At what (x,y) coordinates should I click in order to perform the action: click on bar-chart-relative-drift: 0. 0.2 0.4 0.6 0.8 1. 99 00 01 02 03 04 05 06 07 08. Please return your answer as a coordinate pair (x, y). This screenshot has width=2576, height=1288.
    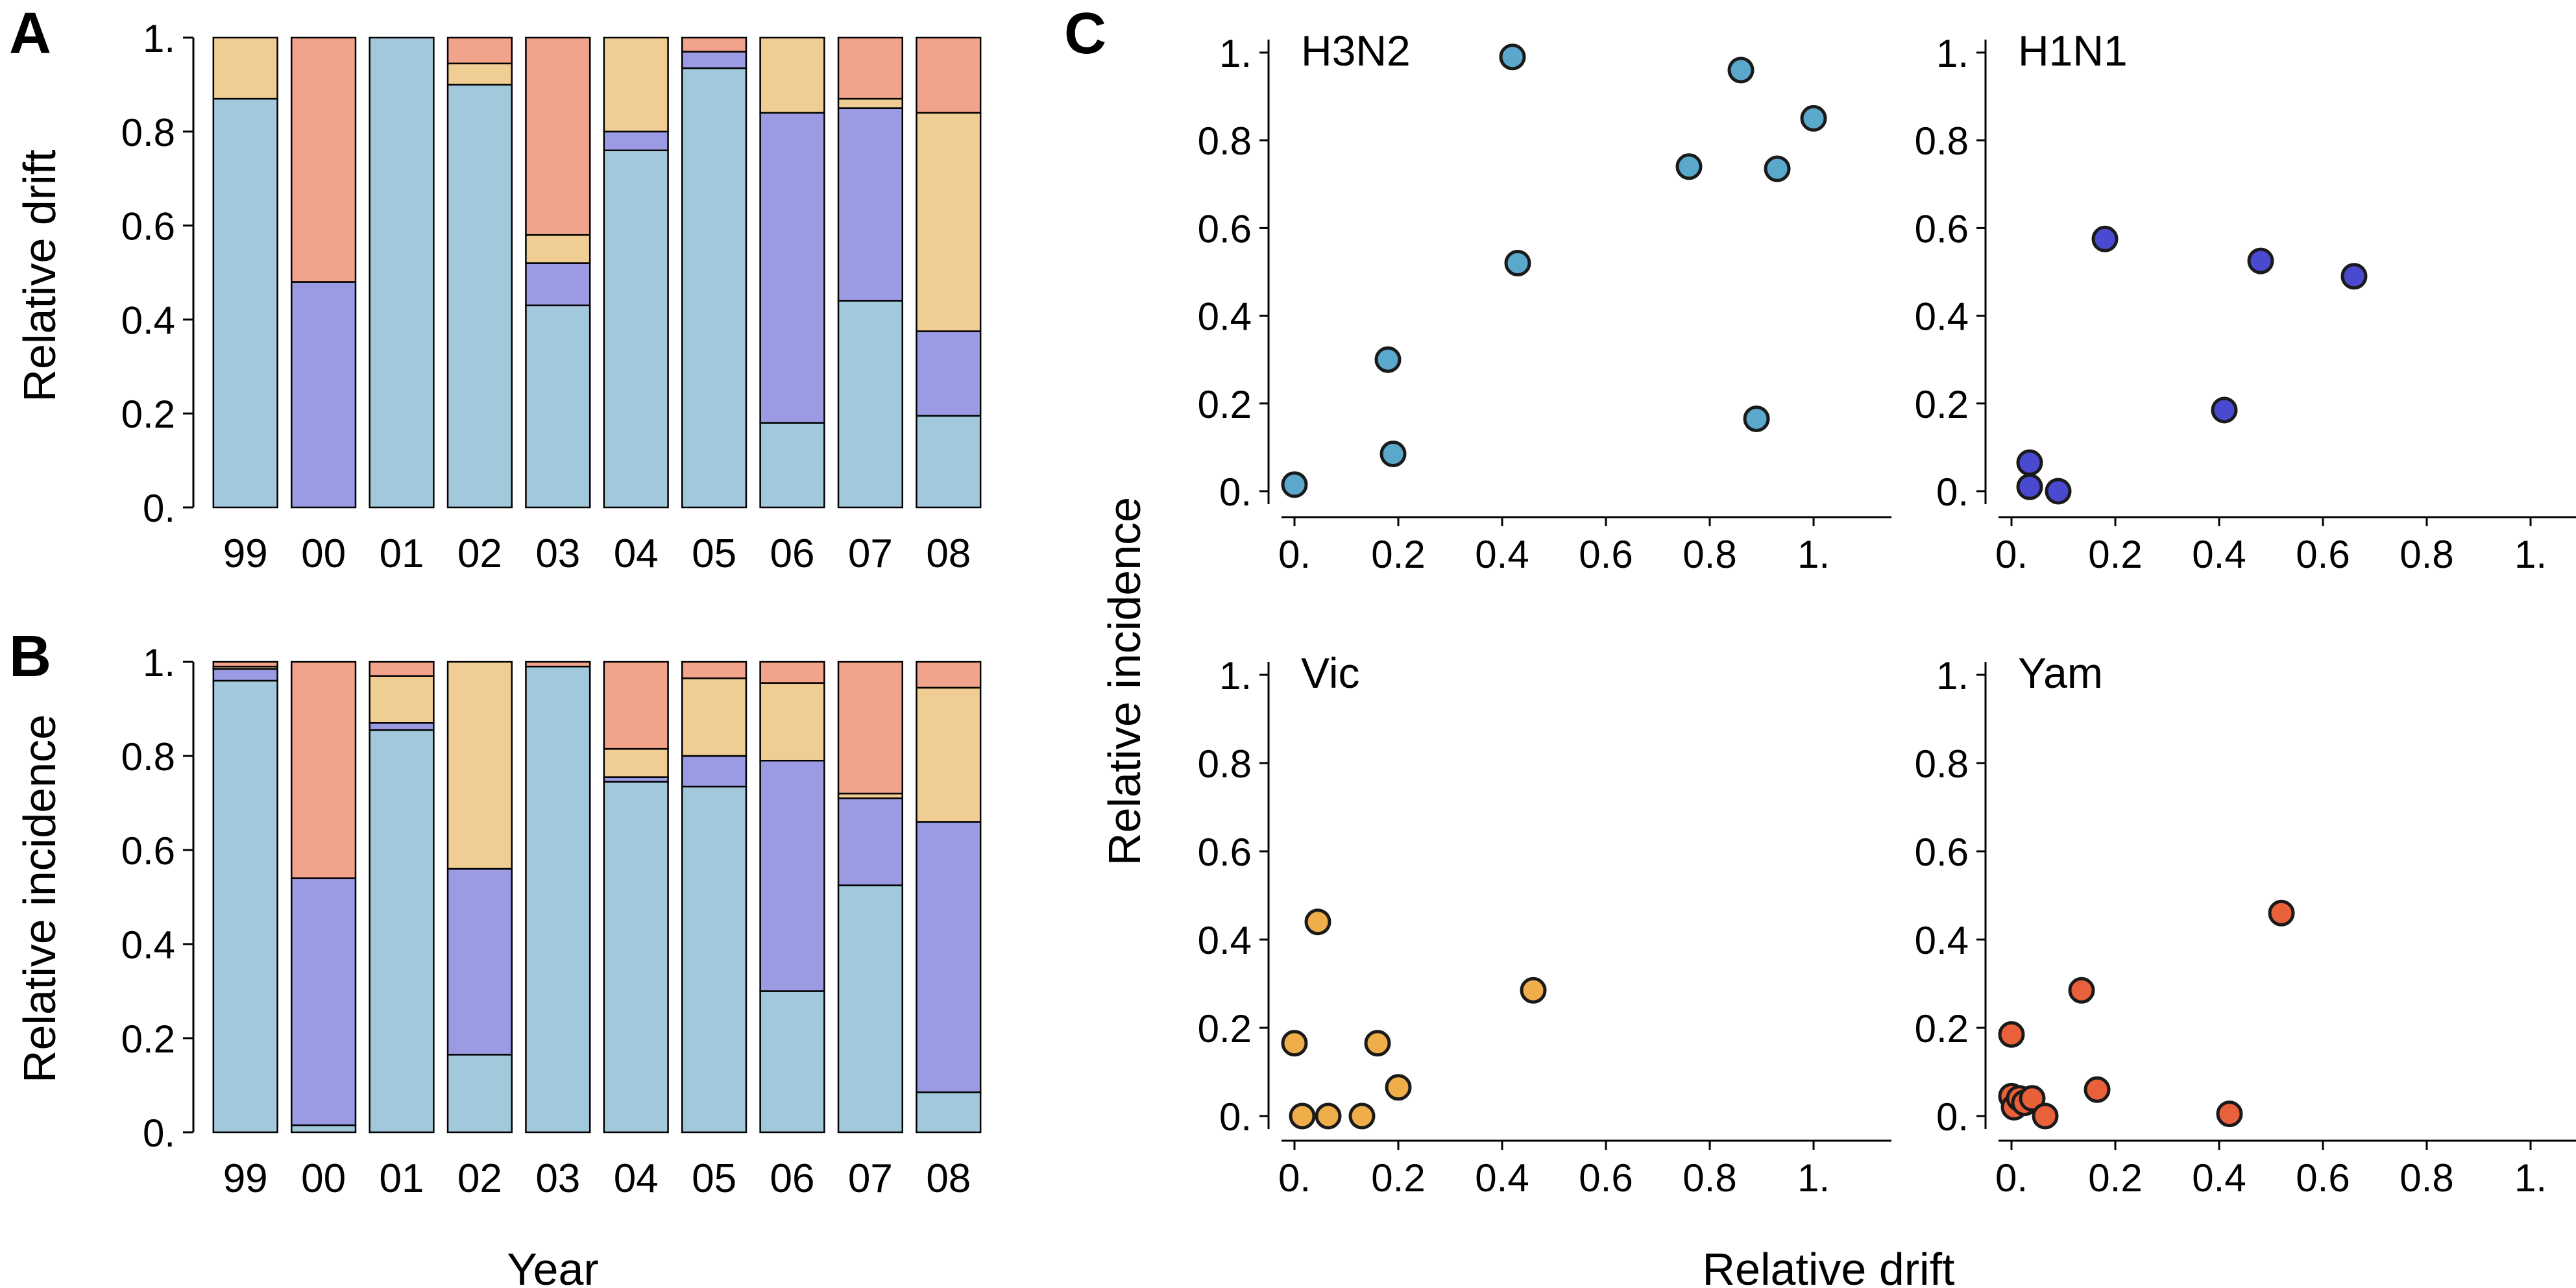
    Looking at the image, I should click on (551, 296).